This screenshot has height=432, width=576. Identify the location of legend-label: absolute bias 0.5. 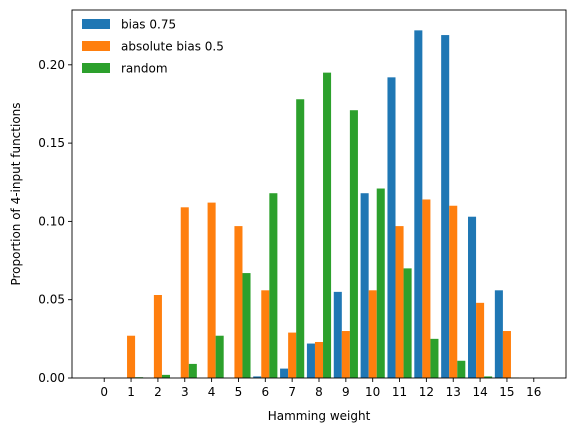
(172, 47).